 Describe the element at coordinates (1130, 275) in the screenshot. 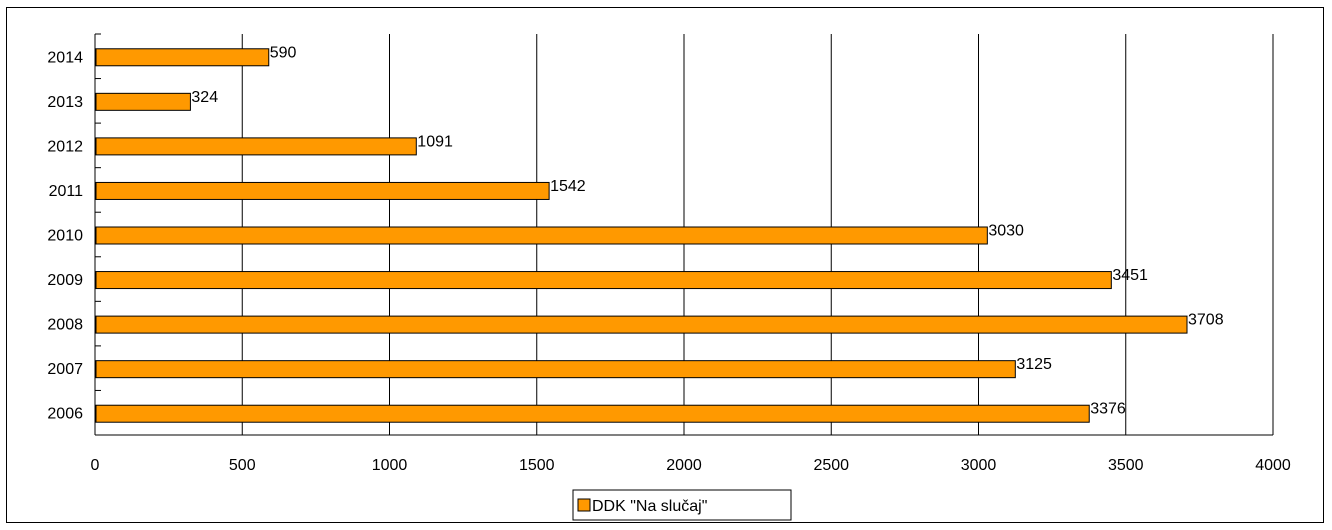

I see `value-label: 3451` at that location.